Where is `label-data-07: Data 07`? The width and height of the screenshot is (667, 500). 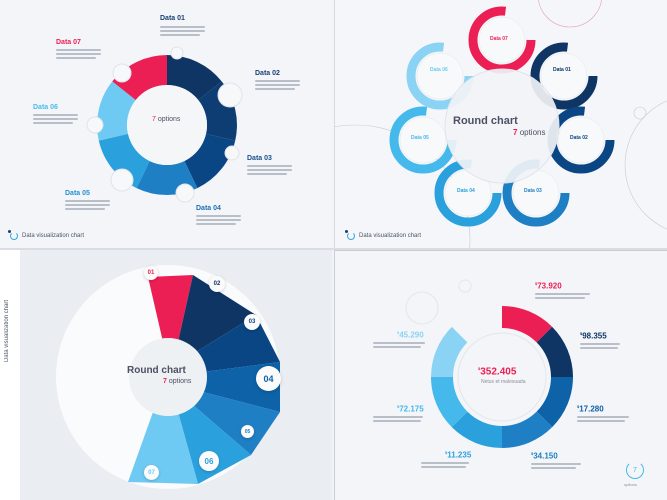
label-data-07: Data 07 is located at coordinates (68, 42).